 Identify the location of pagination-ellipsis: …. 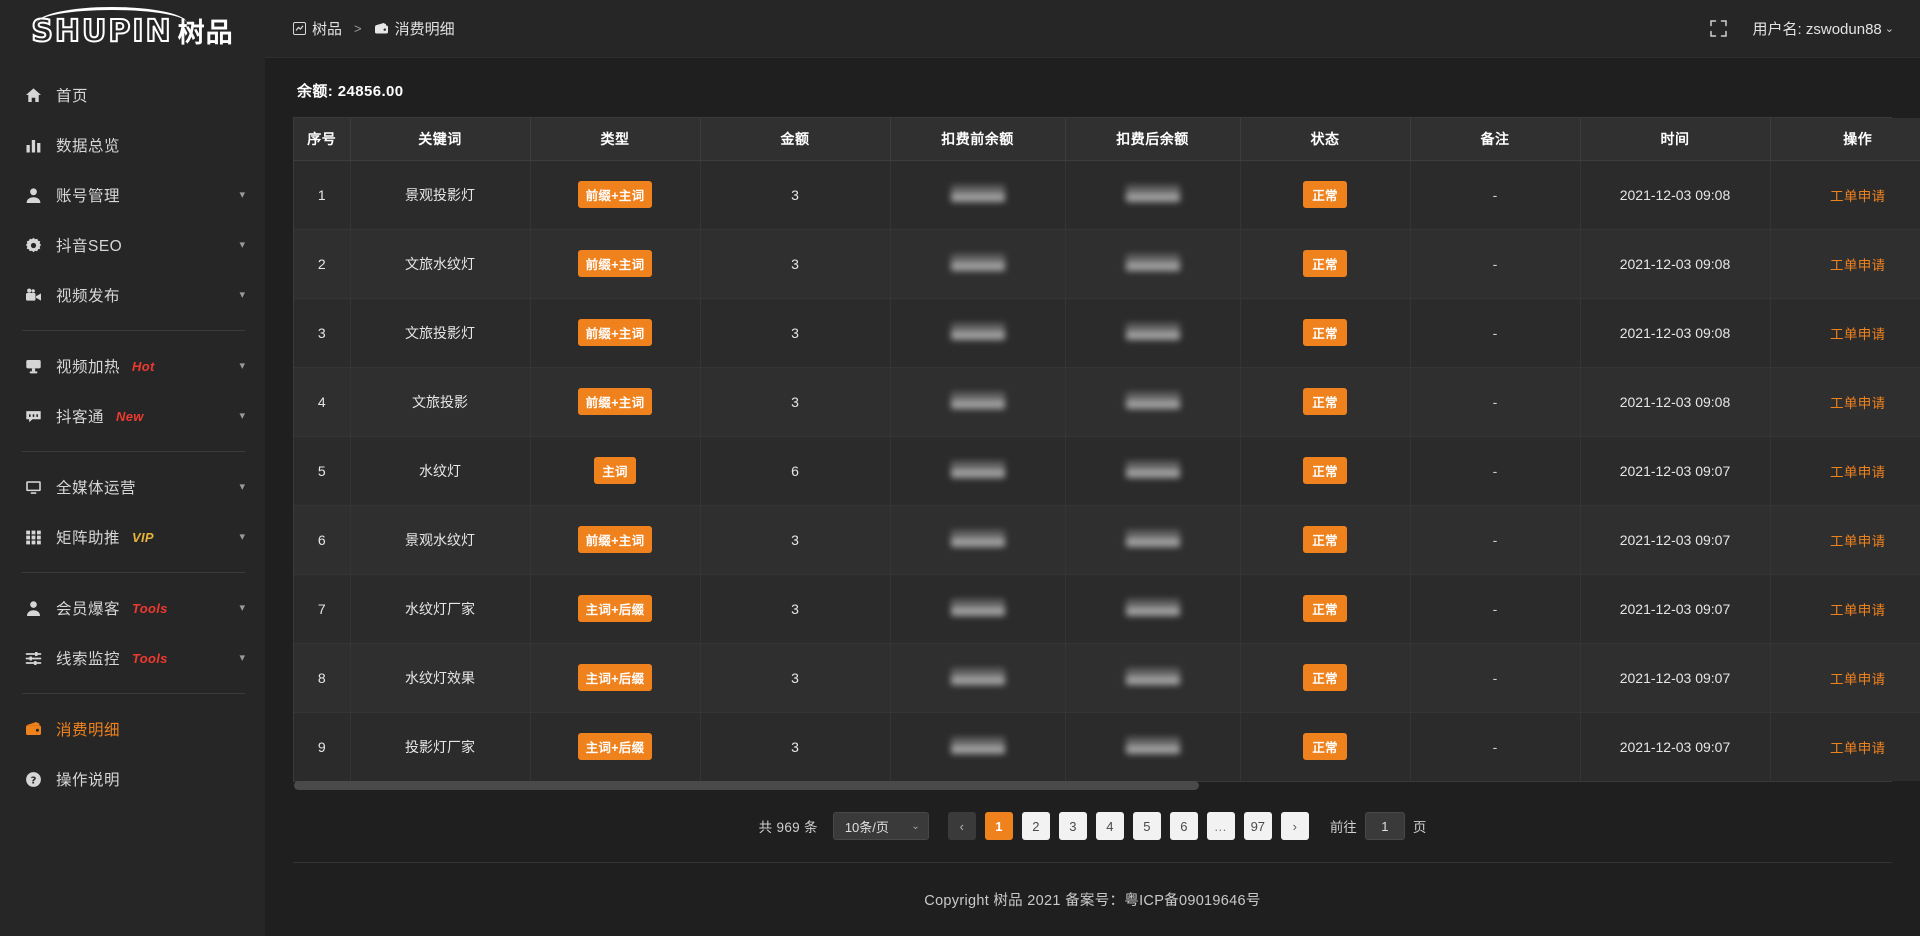
(1220, 826).